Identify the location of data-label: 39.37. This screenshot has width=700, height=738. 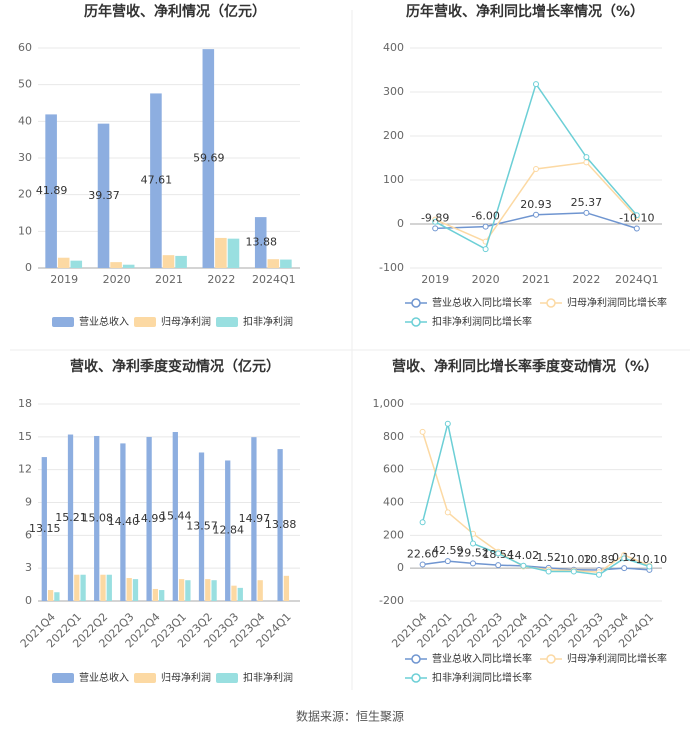
(104, 195).